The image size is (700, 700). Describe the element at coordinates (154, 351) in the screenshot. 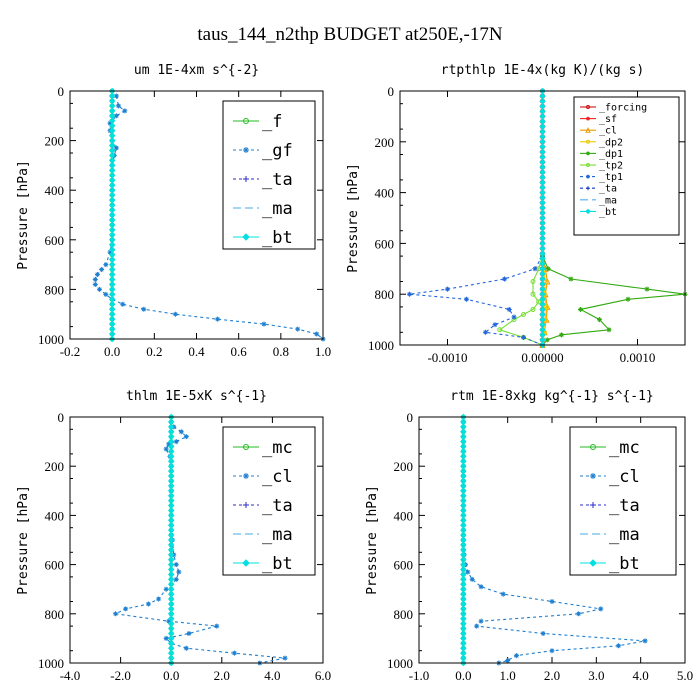

I see `x-tick-label: 0.2` at that location.